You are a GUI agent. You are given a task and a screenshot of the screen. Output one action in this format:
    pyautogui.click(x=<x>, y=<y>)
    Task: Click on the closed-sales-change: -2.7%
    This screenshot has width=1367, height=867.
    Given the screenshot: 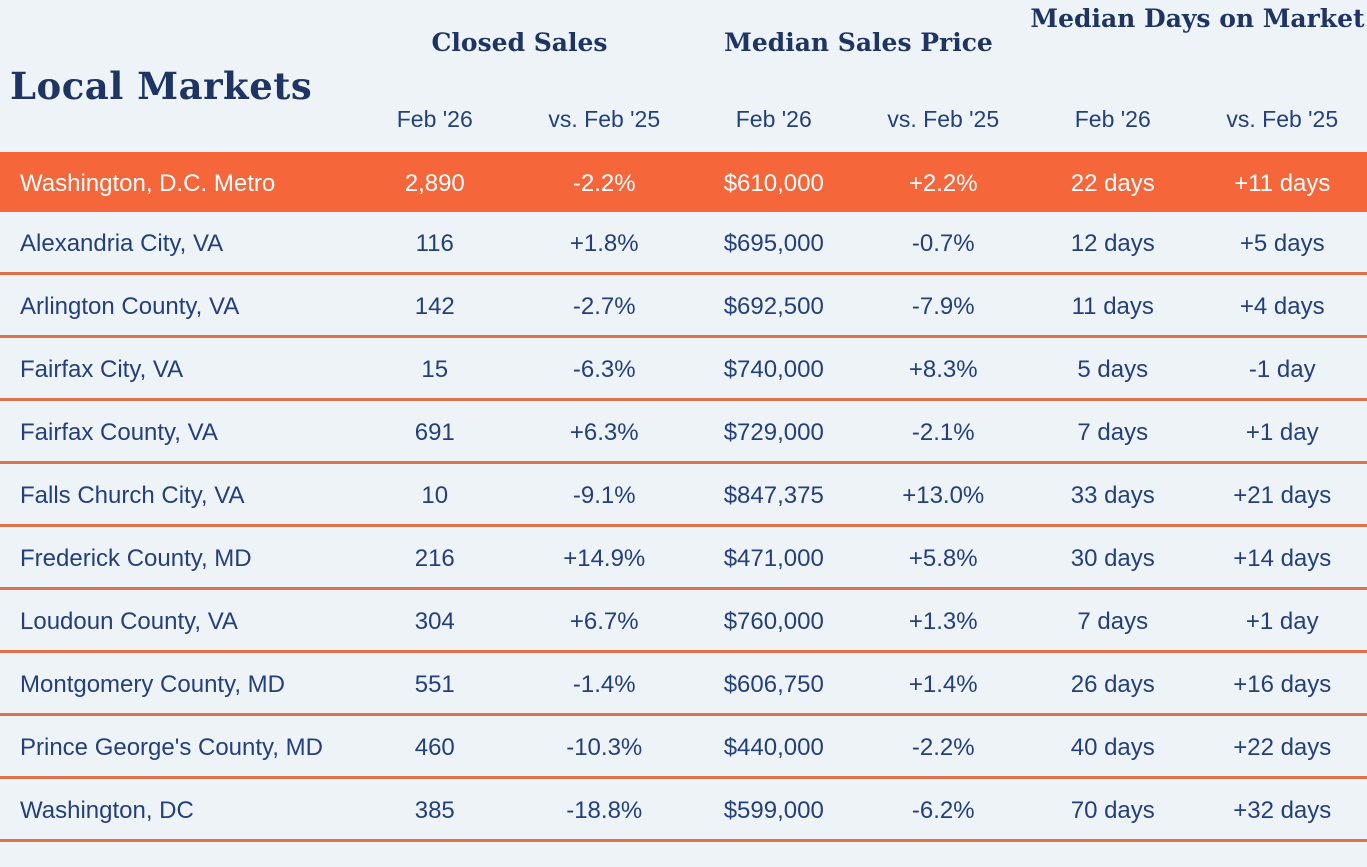 What is the action you would take?
    pyautogui.click(x=604, y=306)
    